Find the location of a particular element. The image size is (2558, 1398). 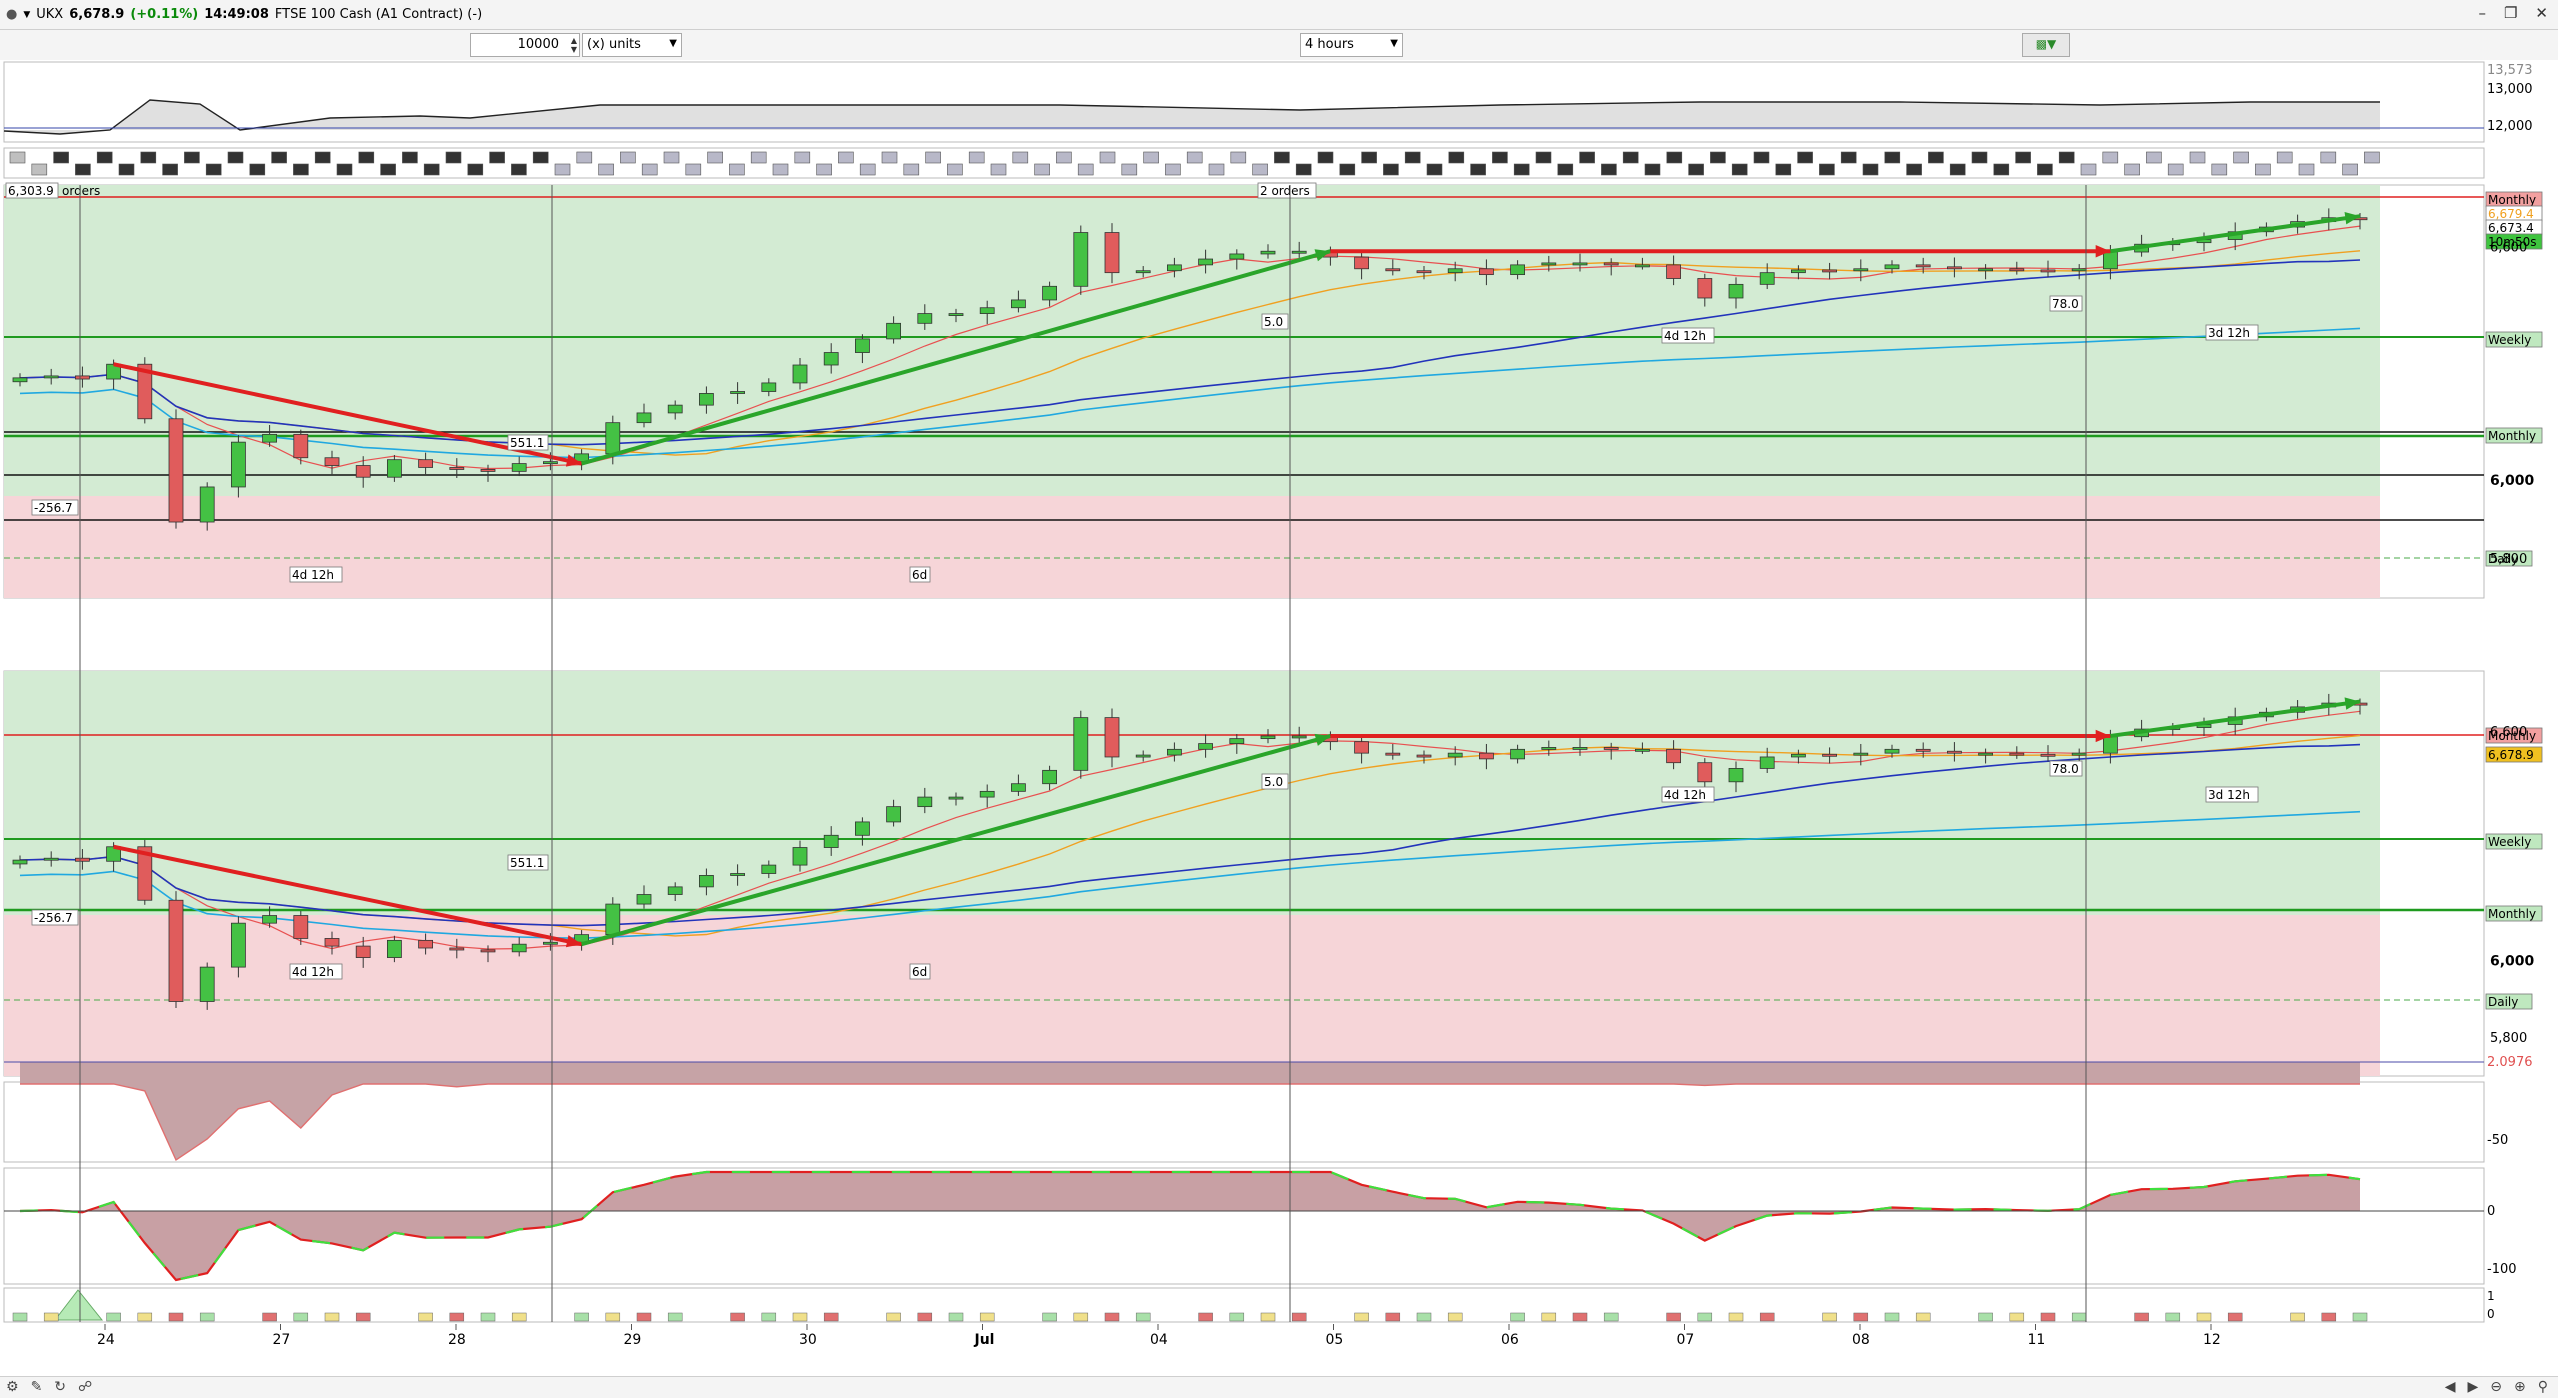

x-tick-label: 06 is located at coordinates (1510, 1340).